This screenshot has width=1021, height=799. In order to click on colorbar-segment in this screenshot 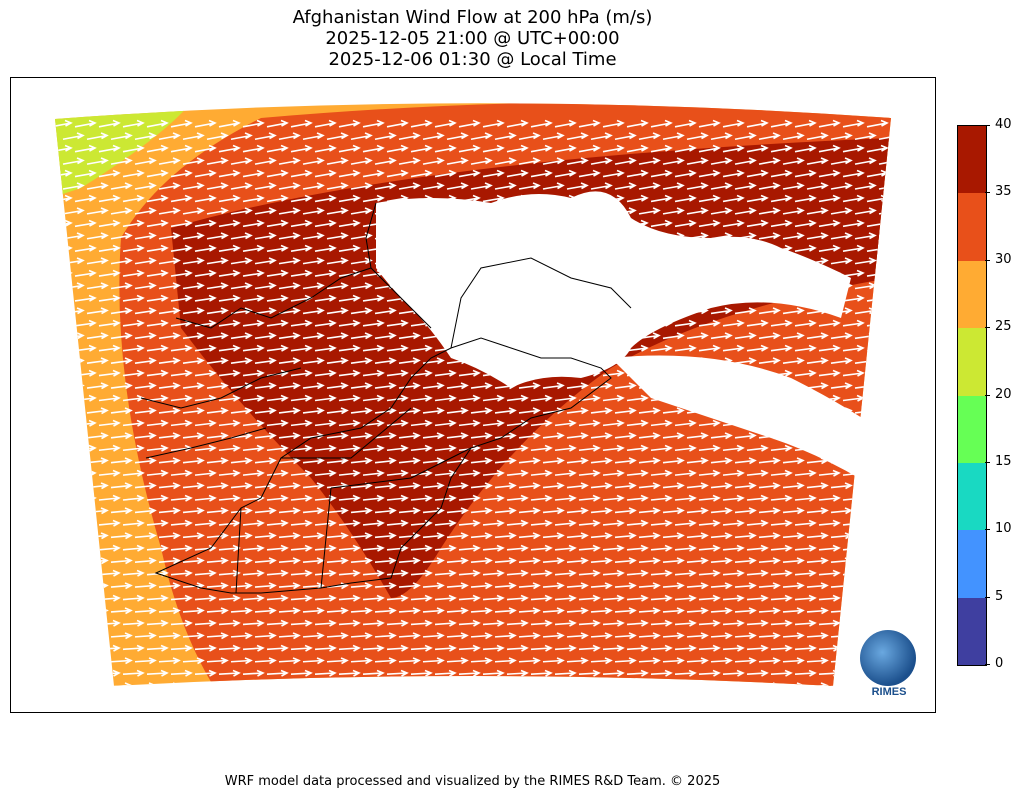, I will do `click(972, 496)`.